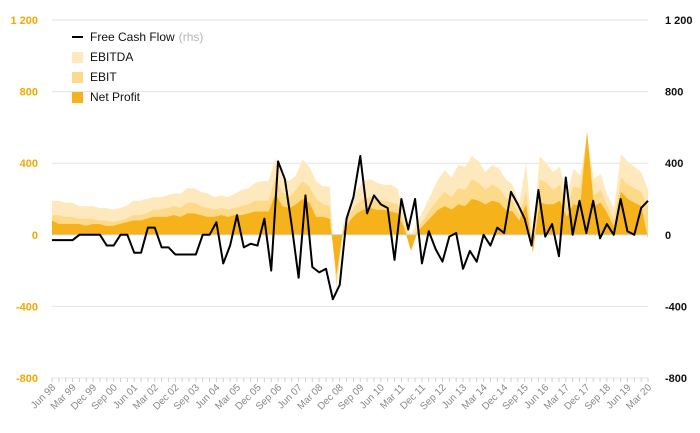 The height and width of the screenshot is (433, 700). I want to click on legend-note-rhs: (rhs), so click(191, 37).